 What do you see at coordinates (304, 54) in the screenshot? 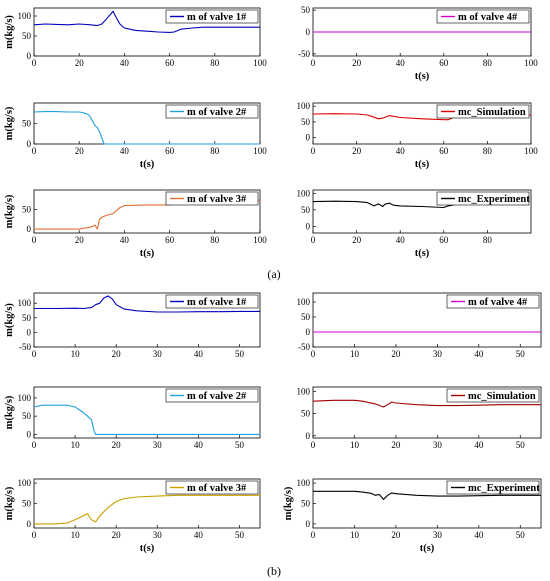
I see `y-tick-label: -50` at bounding box center [304, 54].